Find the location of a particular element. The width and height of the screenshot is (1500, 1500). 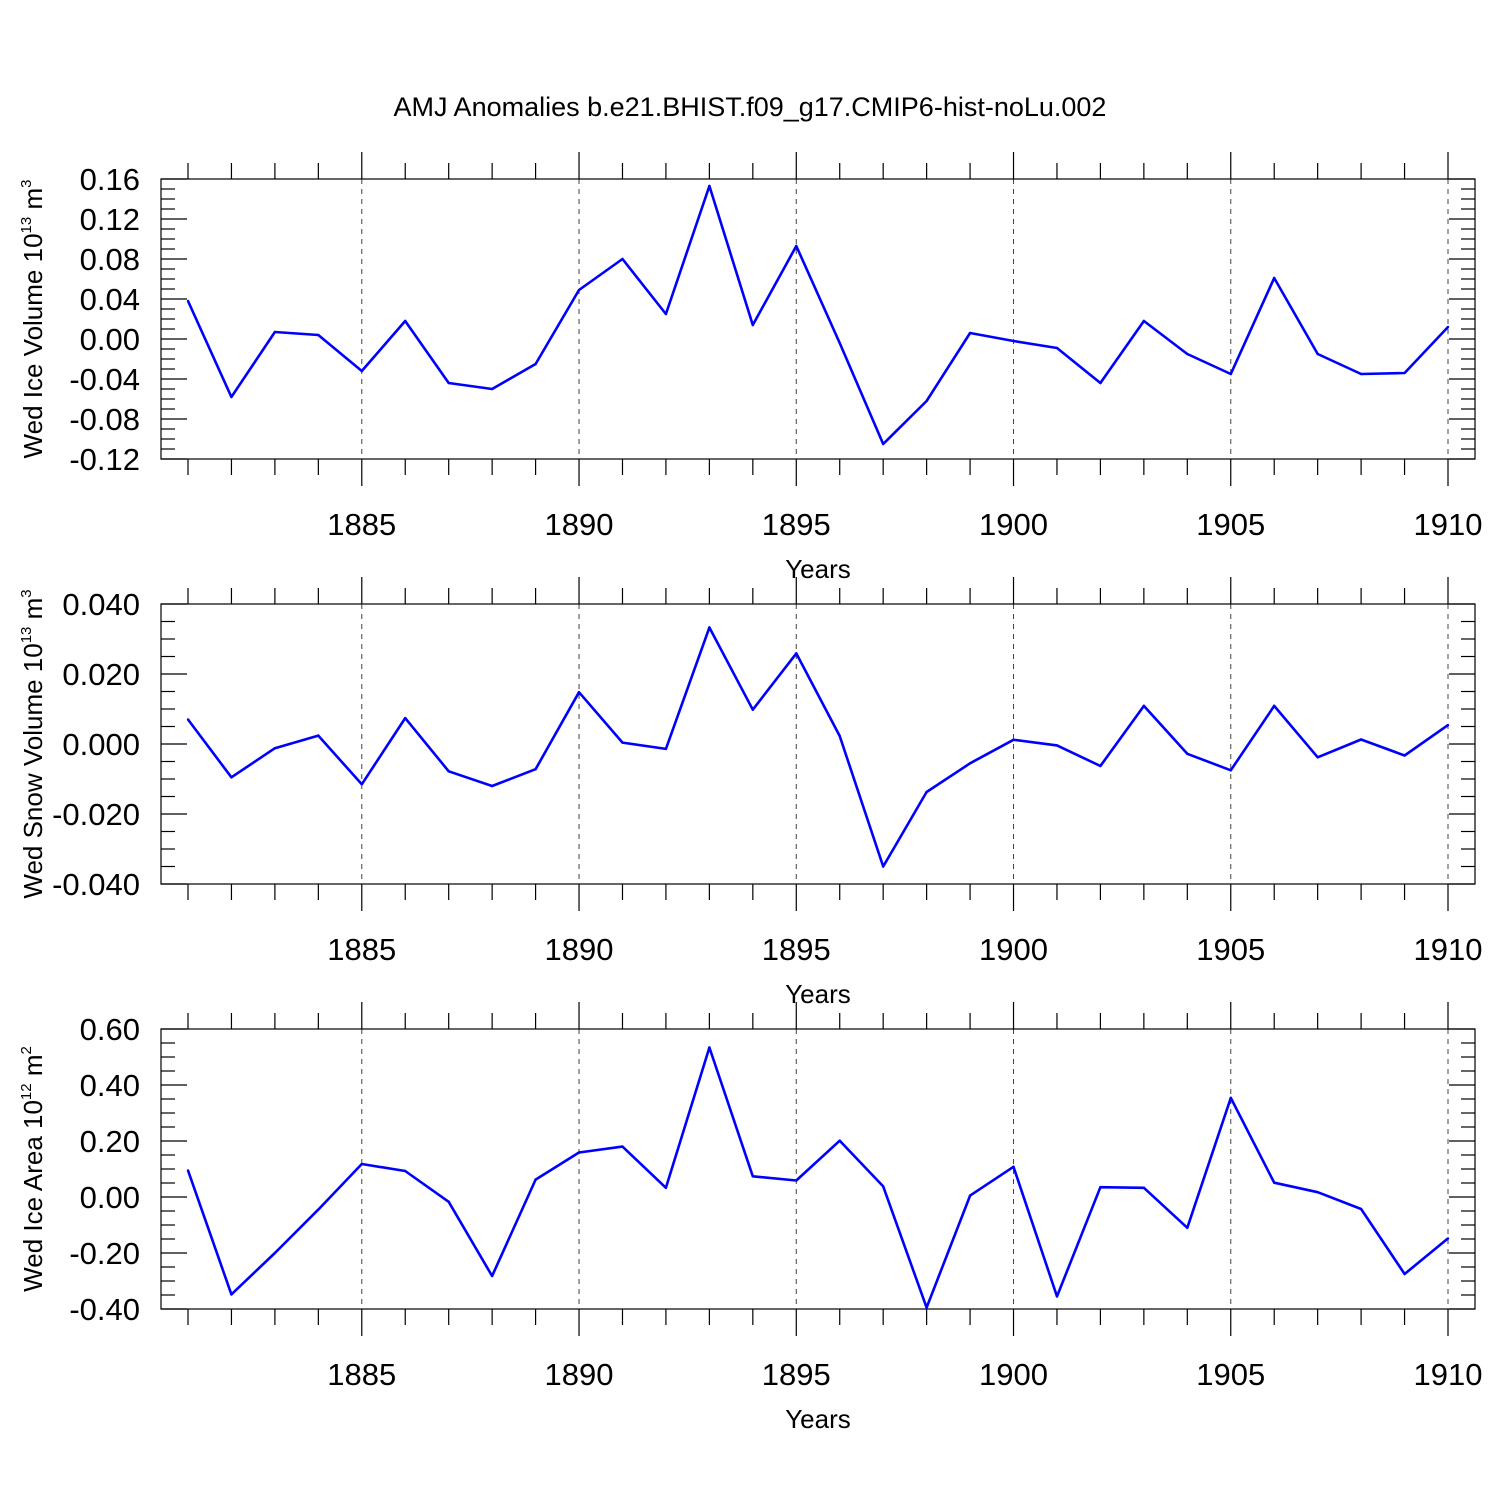

y-tick-label: 0.020 is located at coordinates (101, 674).